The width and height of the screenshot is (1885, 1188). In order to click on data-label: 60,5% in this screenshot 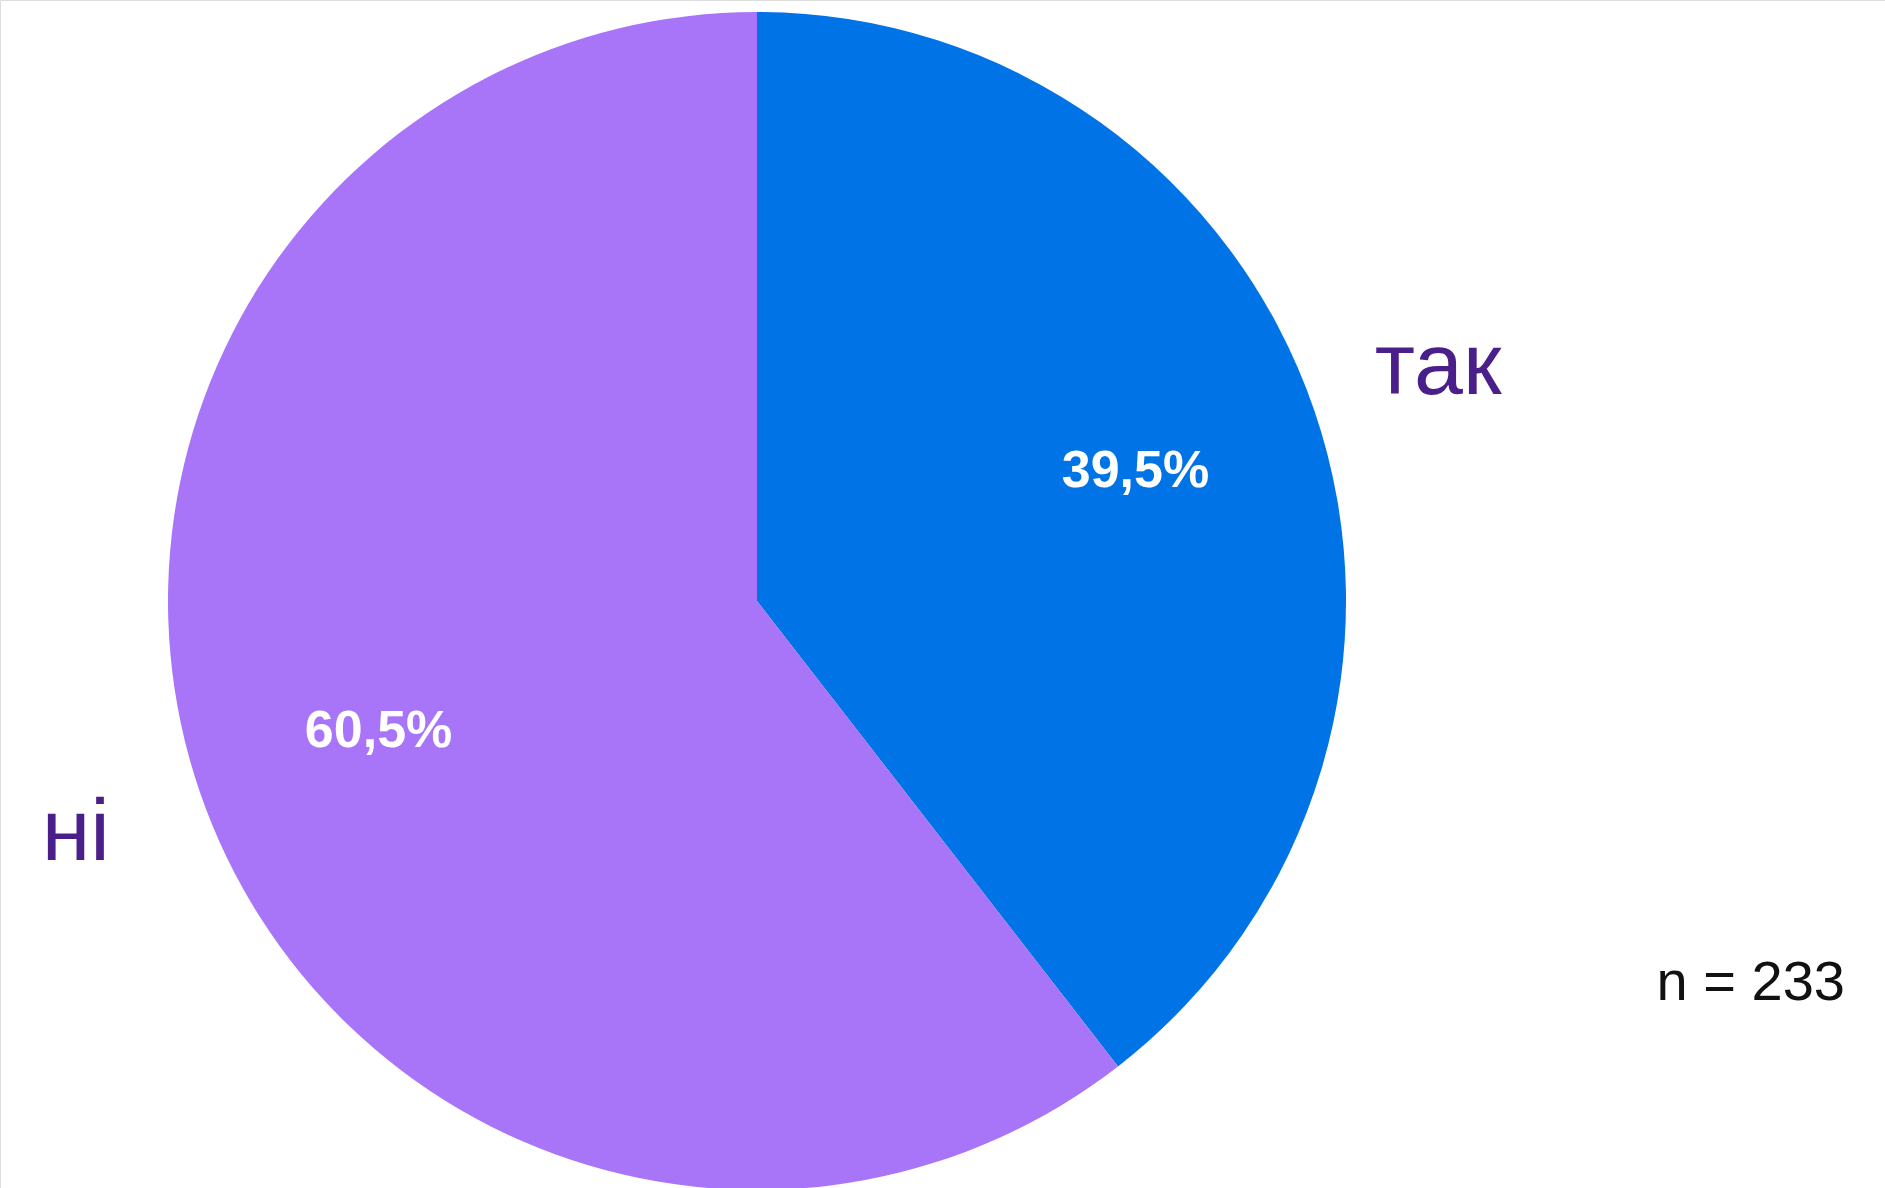, I will do `click(378, 728)`.